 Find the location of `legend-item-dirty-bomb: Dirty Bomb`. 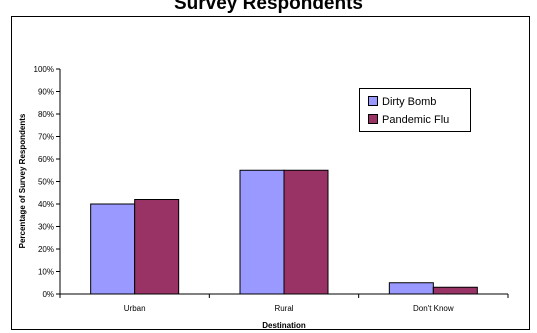

legend-item-dirty-bomb: Dirty Bomb is located at coordinates (402, 102).